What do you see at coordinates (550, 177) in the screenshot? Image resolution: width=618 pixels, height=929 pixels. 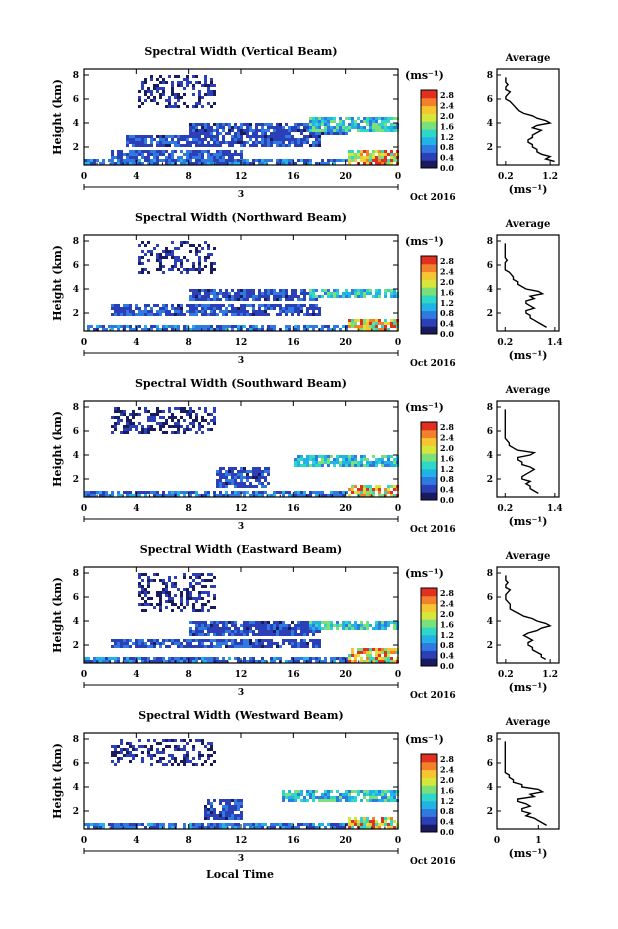 I see `average-x-tick-label: 1.2` at bounding box center [550, 177].